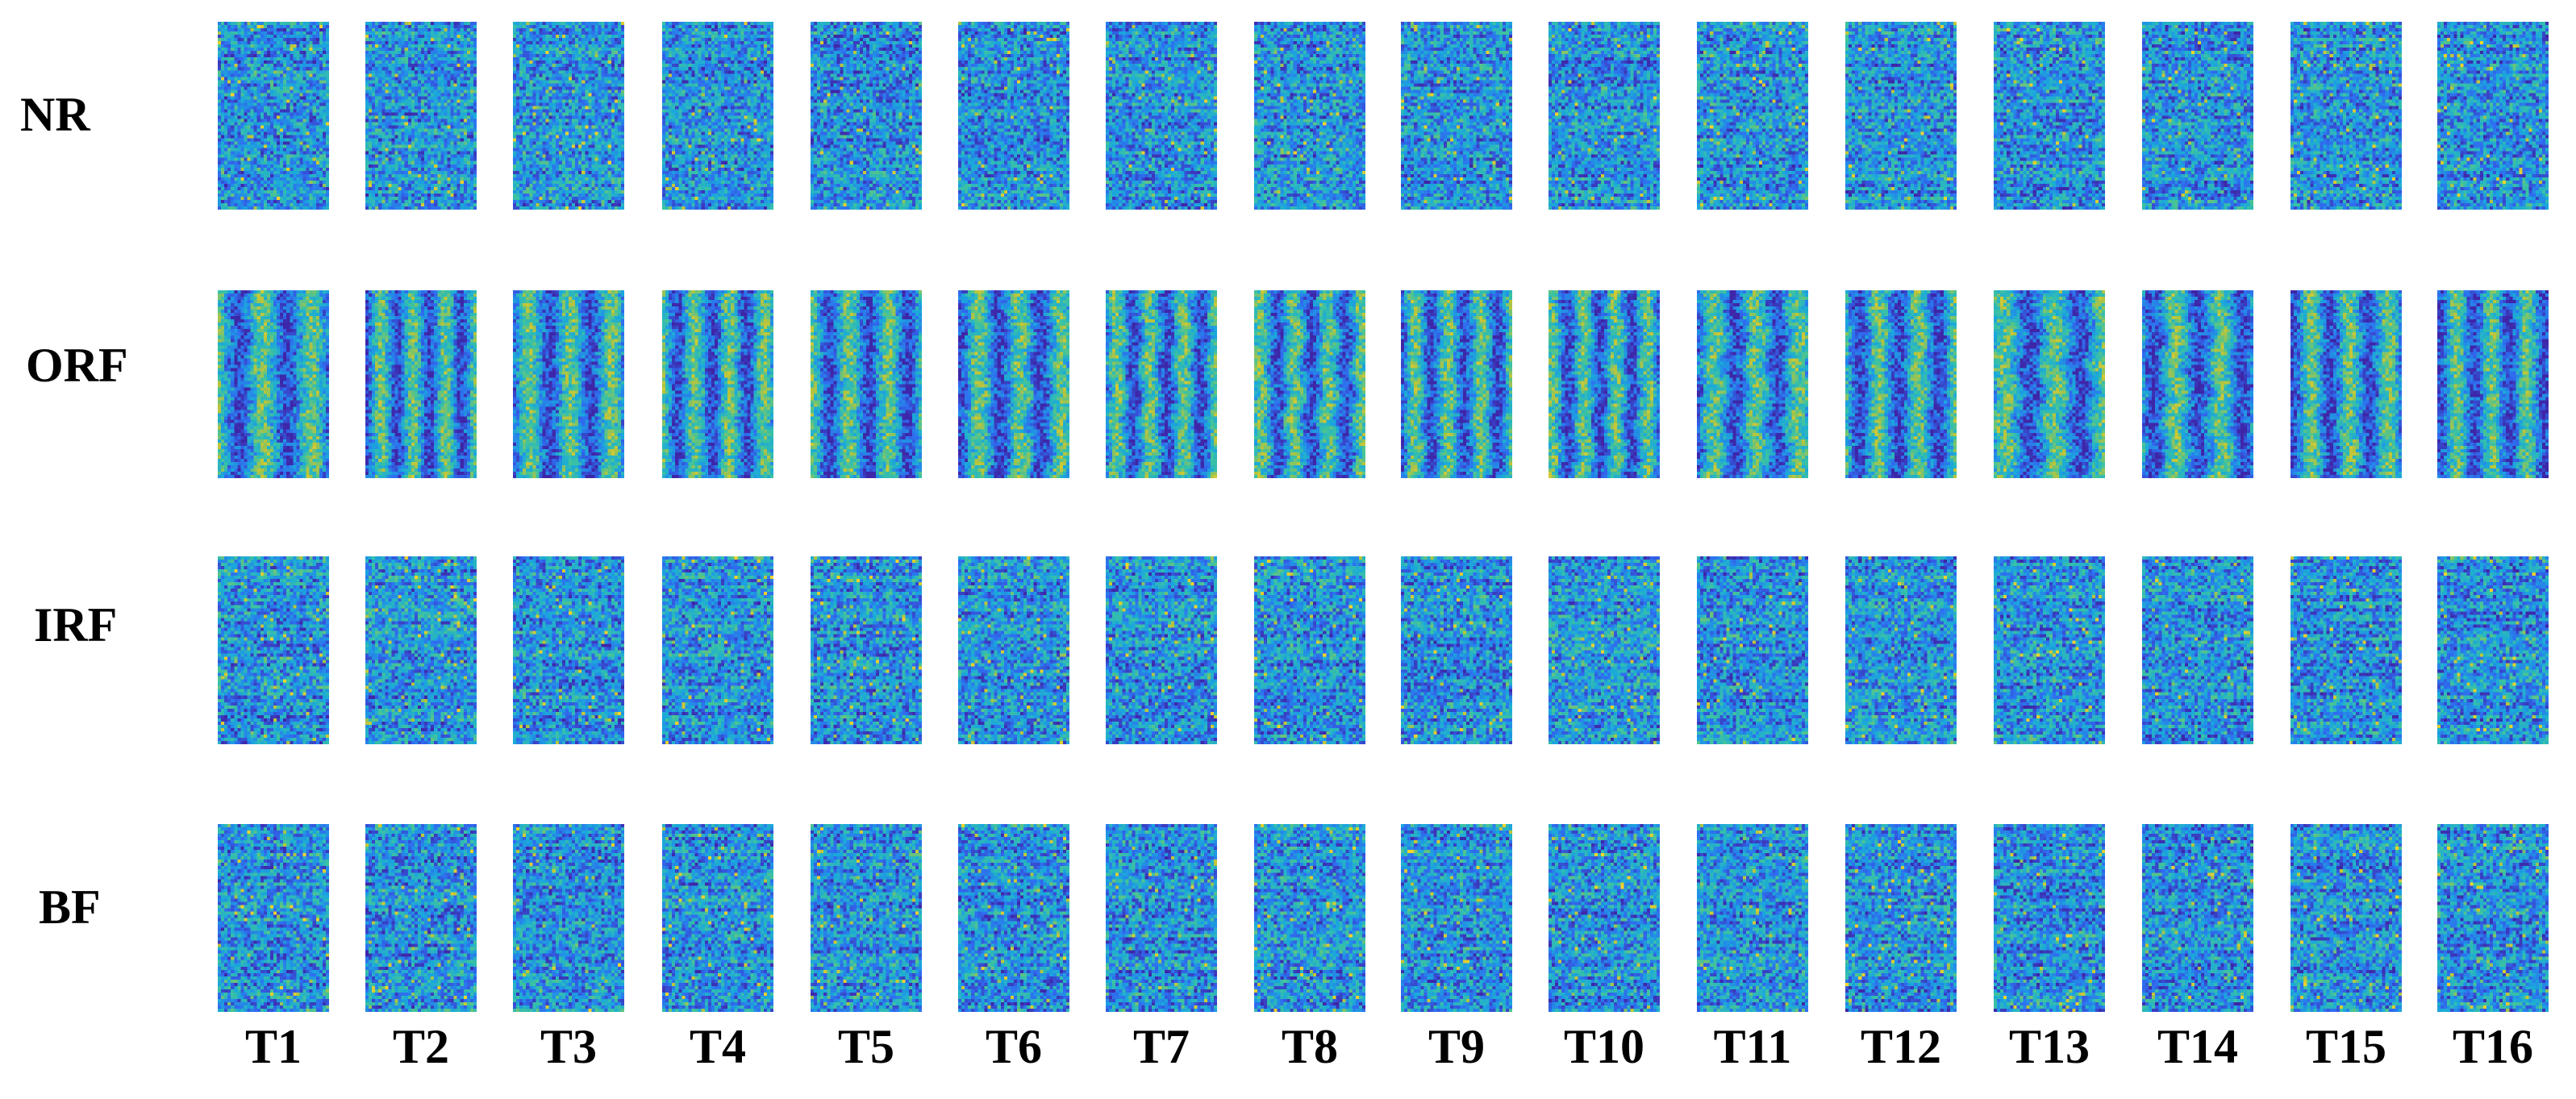  Describe the element at coordinates (1752, 918) in the screenshot. I see `heatmap-tile-bf-t11` at that location.